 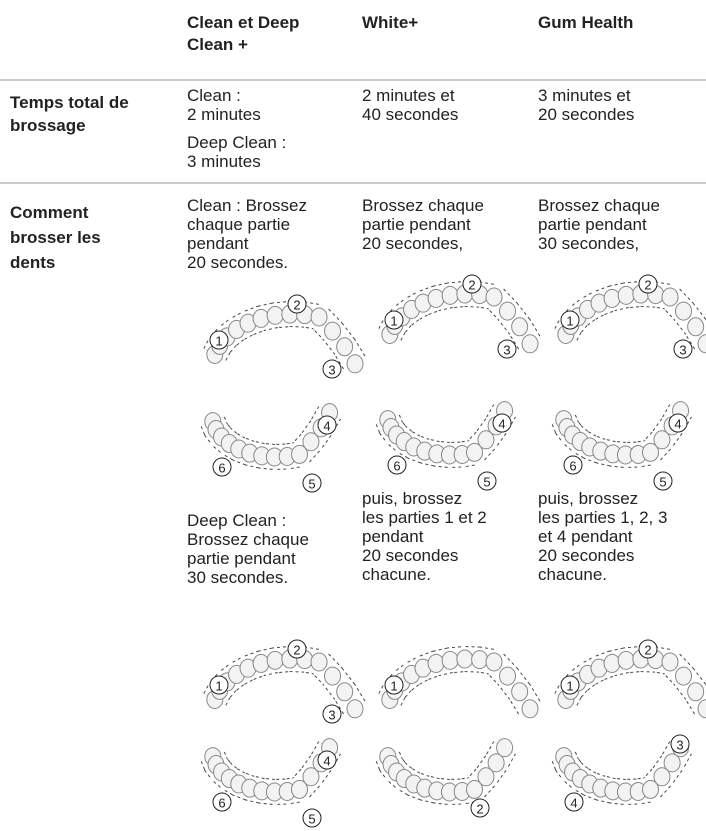 I want to click on text-line: White+, so click(x=390, y=22).